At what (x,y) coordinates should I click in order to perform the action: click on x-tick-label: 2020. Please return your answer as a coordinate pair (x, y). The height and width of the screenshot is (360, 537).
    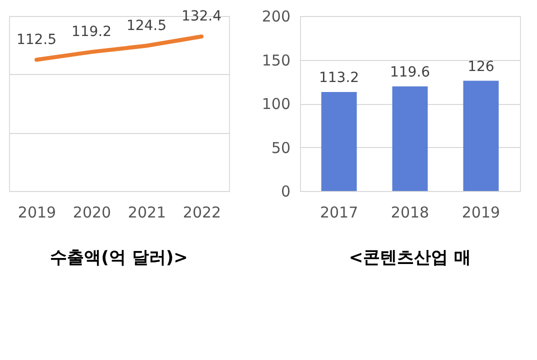
    Looking at the image, I should click on (92, 213).